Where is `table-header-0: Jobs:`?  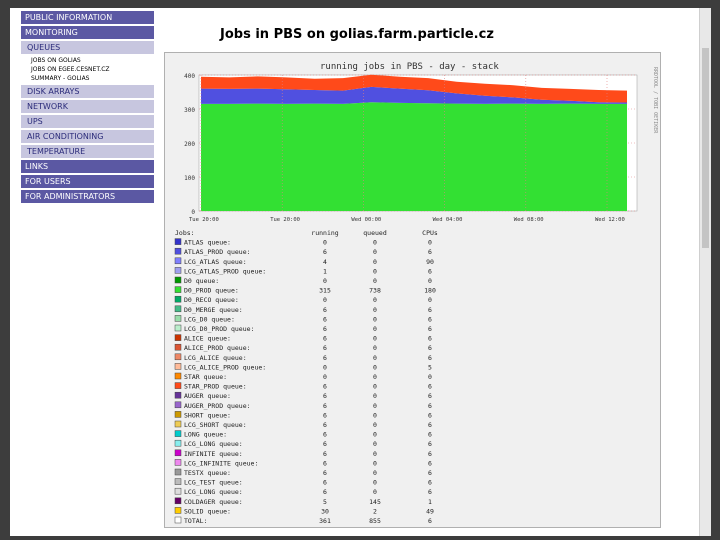 table-header-0: Jobs: is located at coordinates (185, 233).